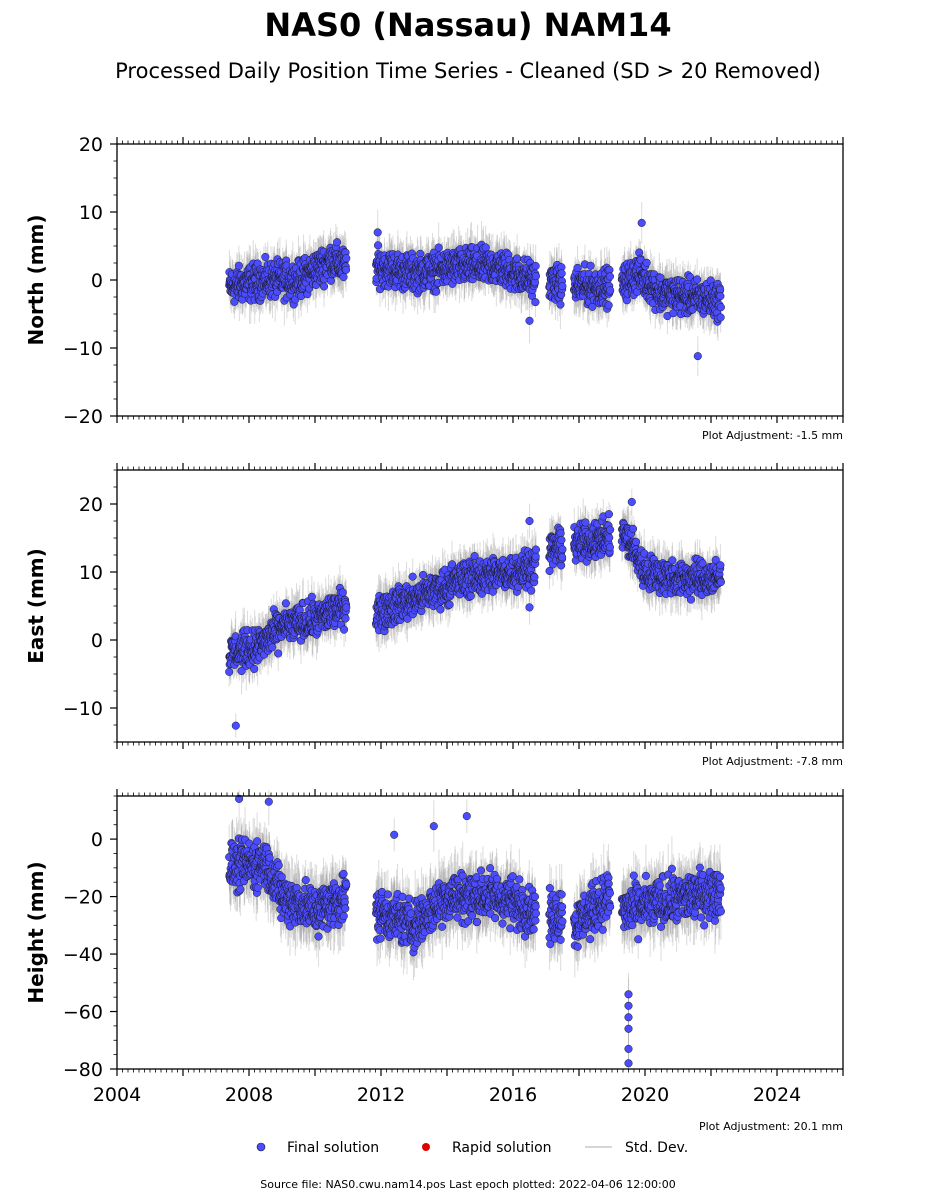 This screenshot has height=1200, width=937. What do you see at coordinates (83, 417) in the screenshot?
I see `y-tick-label: −20` at bounding box center [83, 417].